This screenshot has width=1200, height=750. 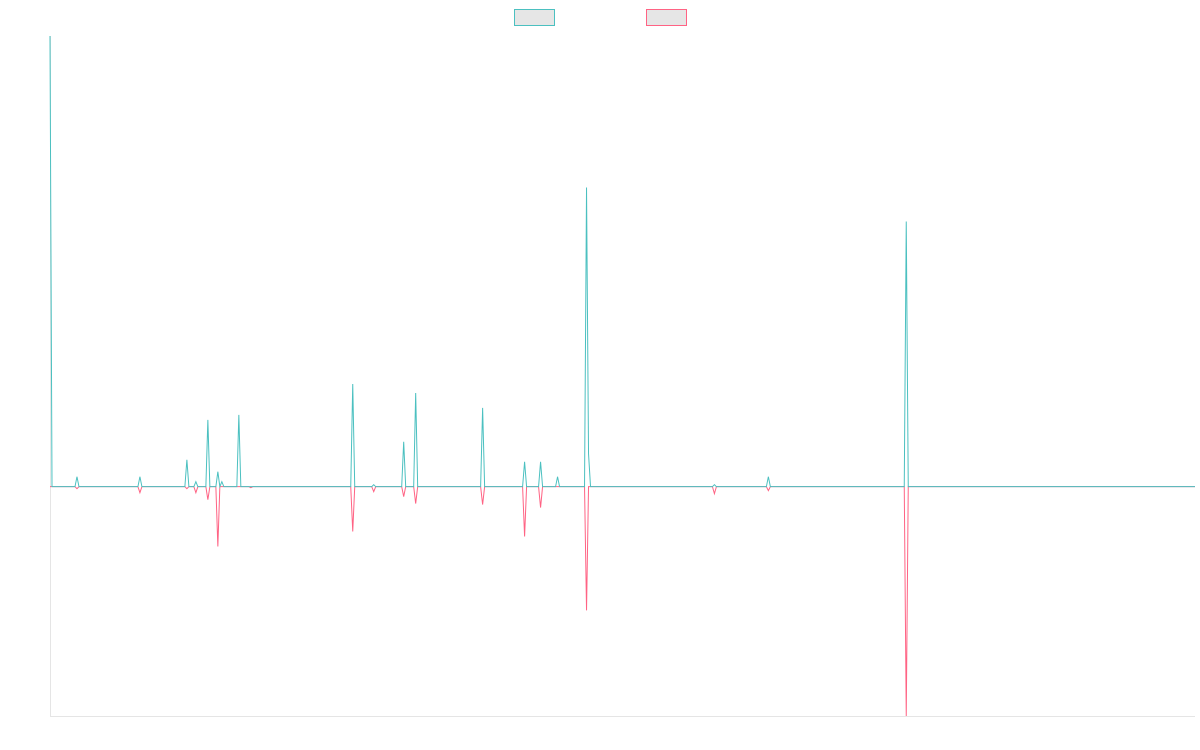 What do you see at coordinates (600, 17) in the screenshot?
I see `legend` at bounding box center [600, 17].